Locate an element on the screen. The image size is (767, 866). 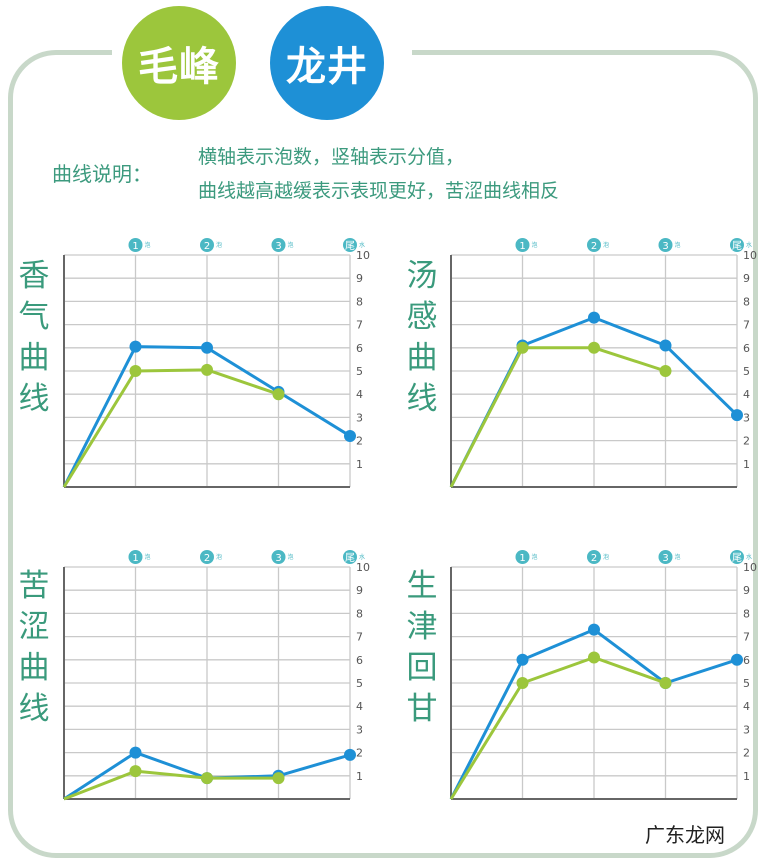
longjing-badge: 龙井 is located at coordinates (327, 63).